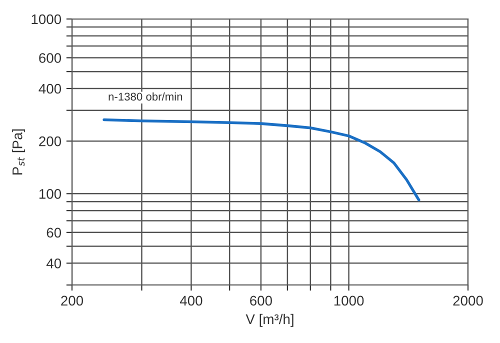  Describe the element at coordinates (50, 89) in the screenshot. I see `y-tick-label: 400` at that location.